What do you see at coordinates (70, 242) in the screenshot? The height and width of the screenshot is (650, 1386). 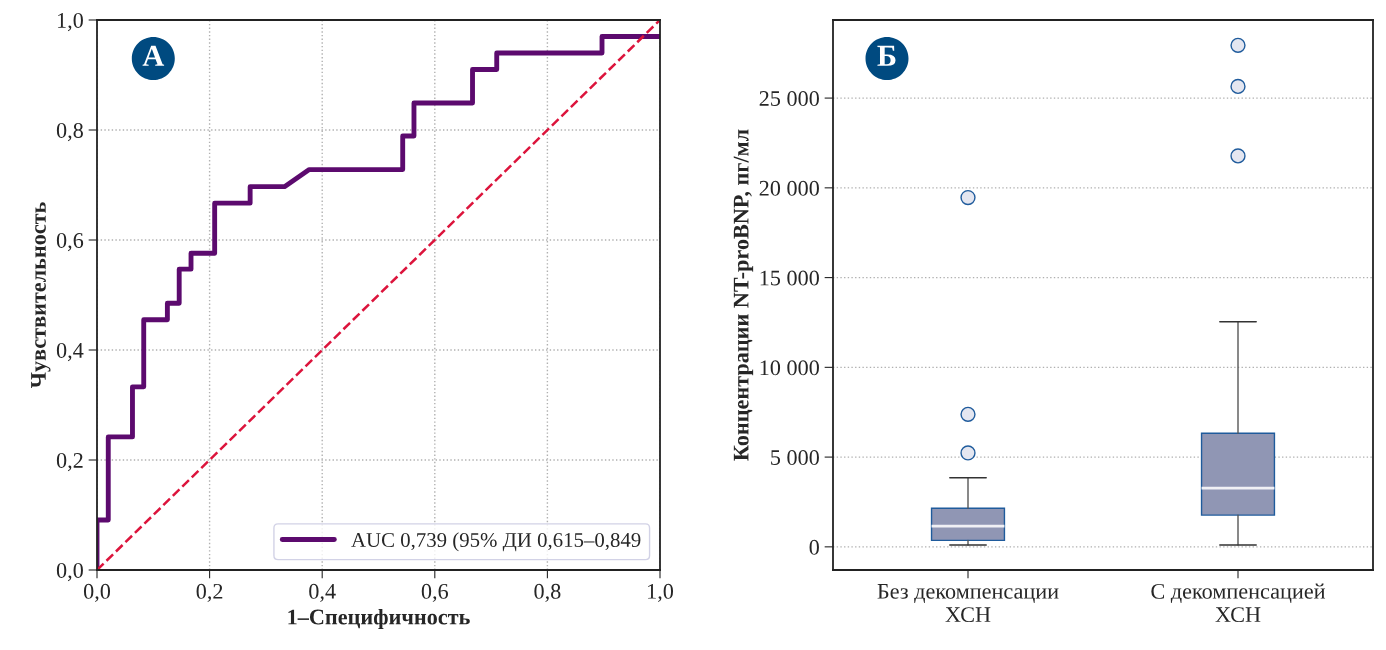 I see `y-tick-label: 0,6` at bounding box center [70, 242].